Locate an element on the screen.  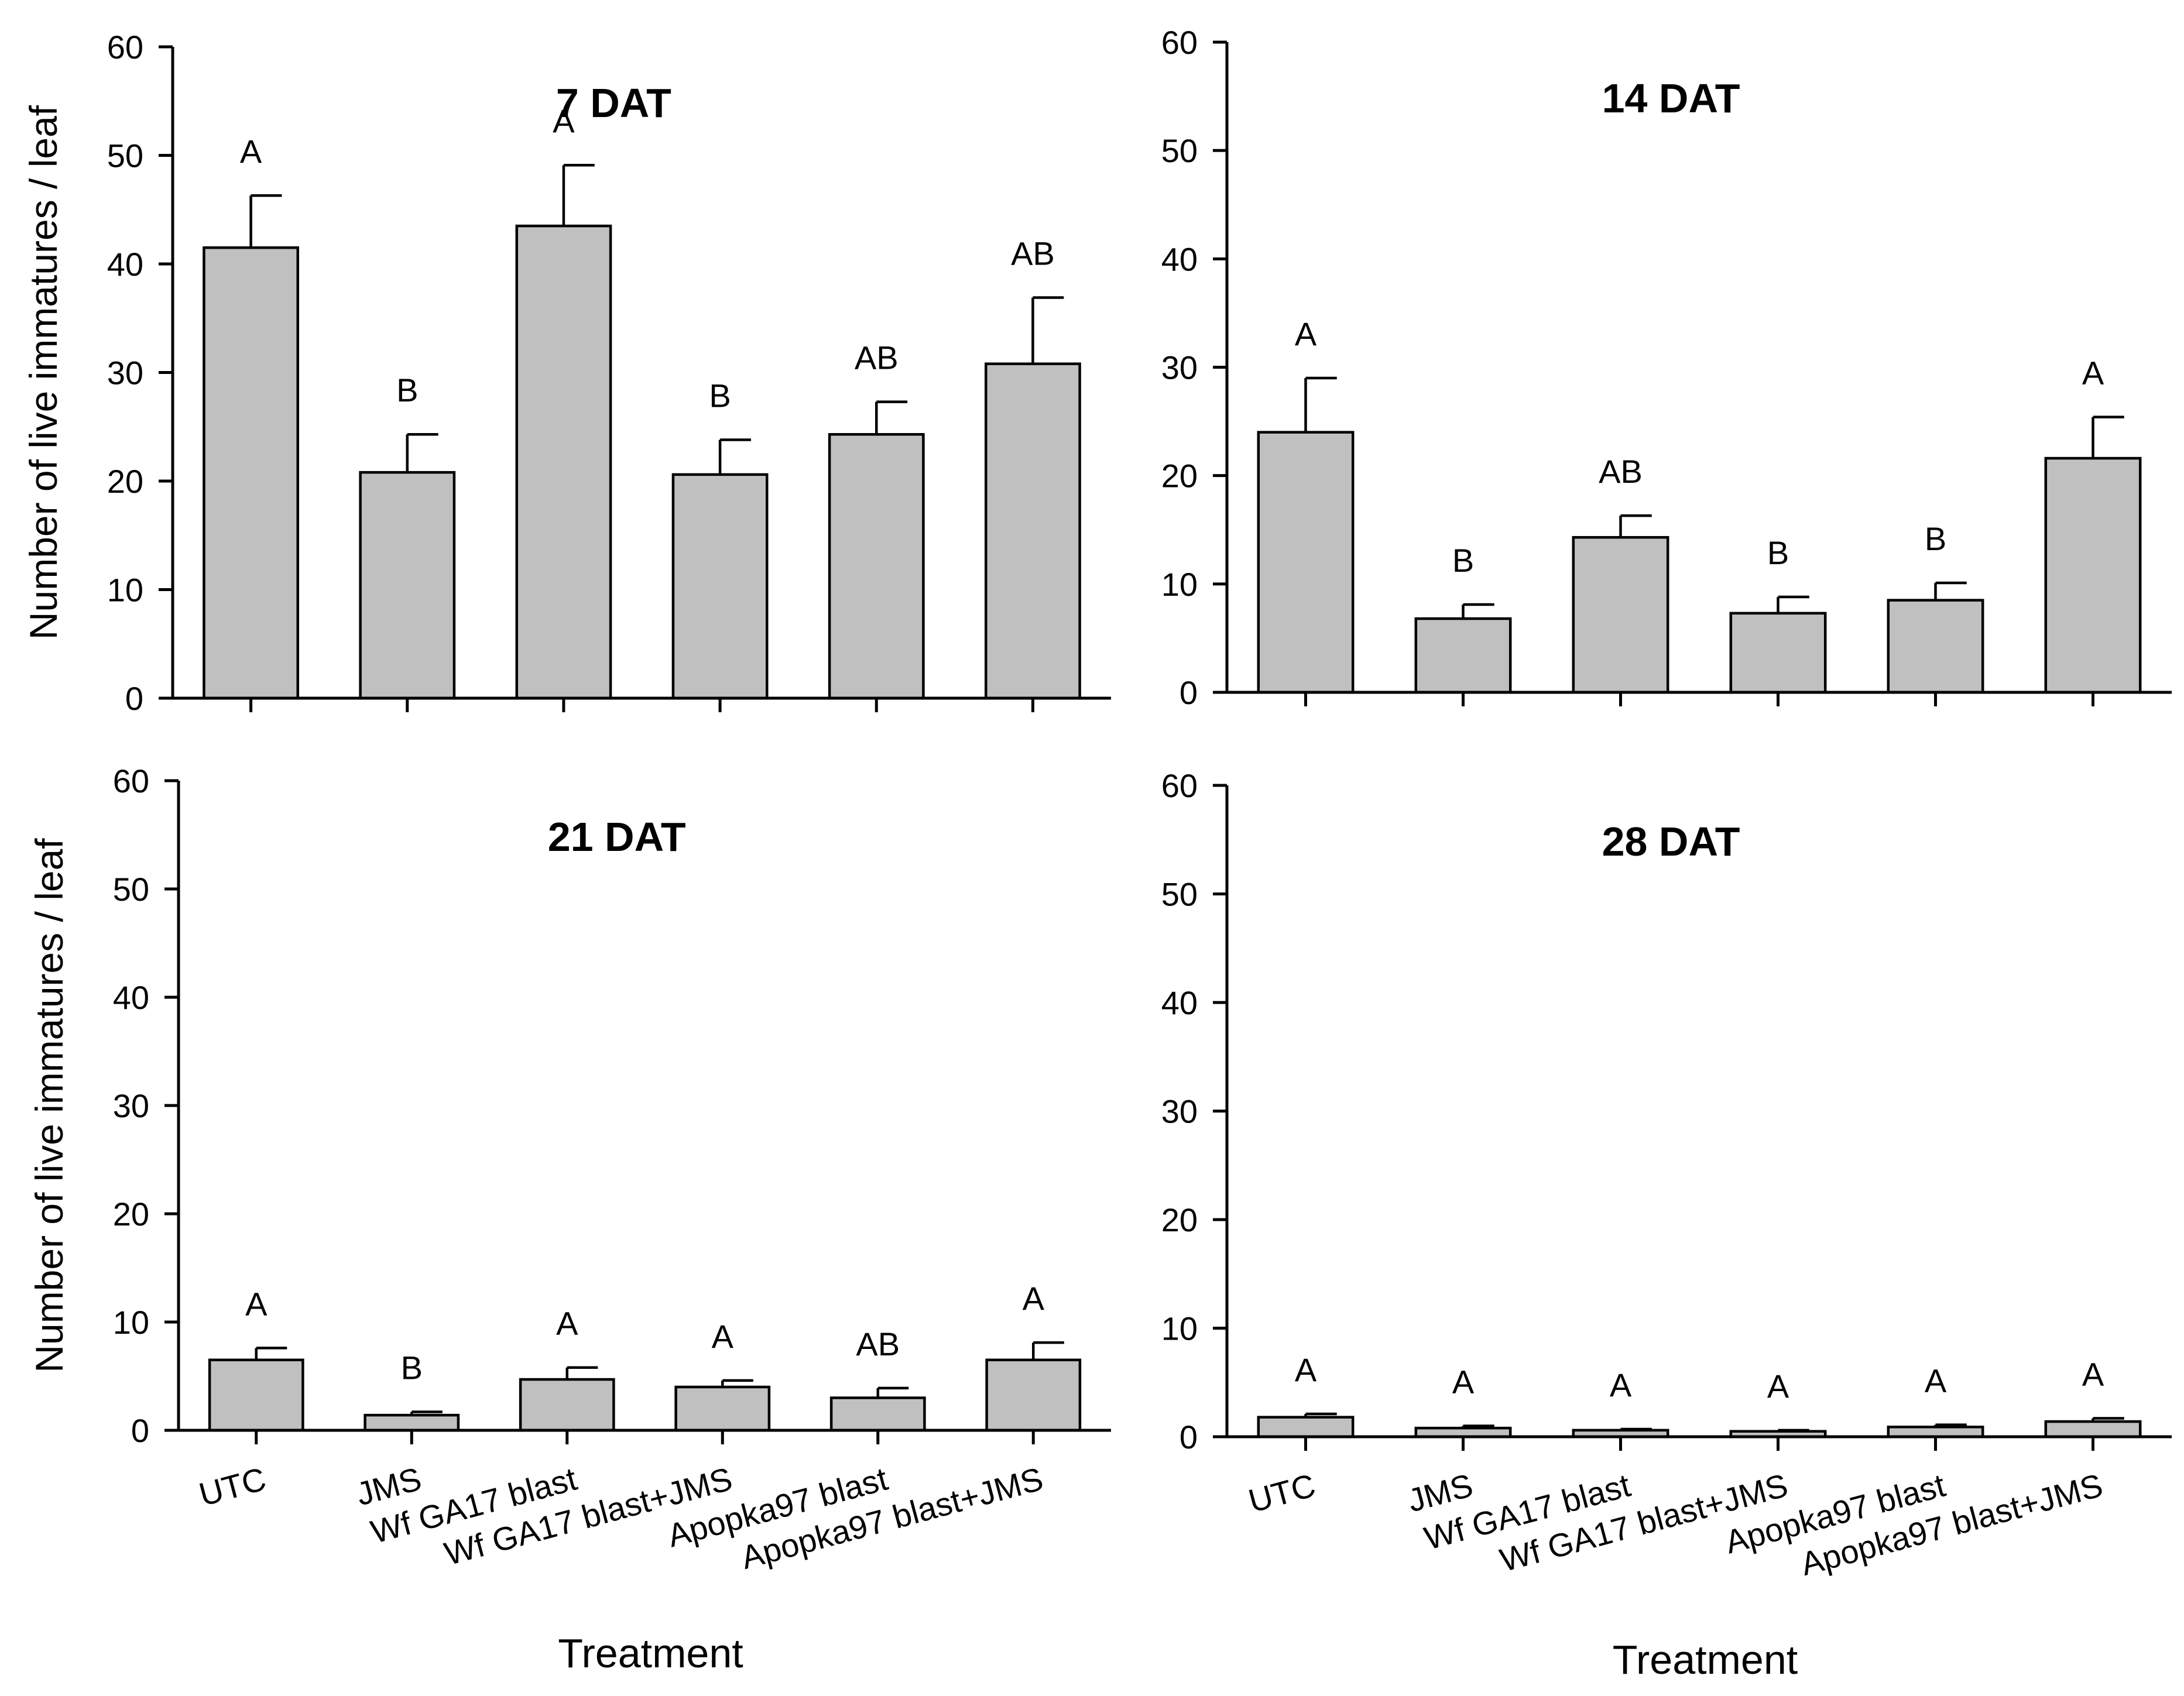
panel-title: 28 DAT is located at coordinates (1671, 841).